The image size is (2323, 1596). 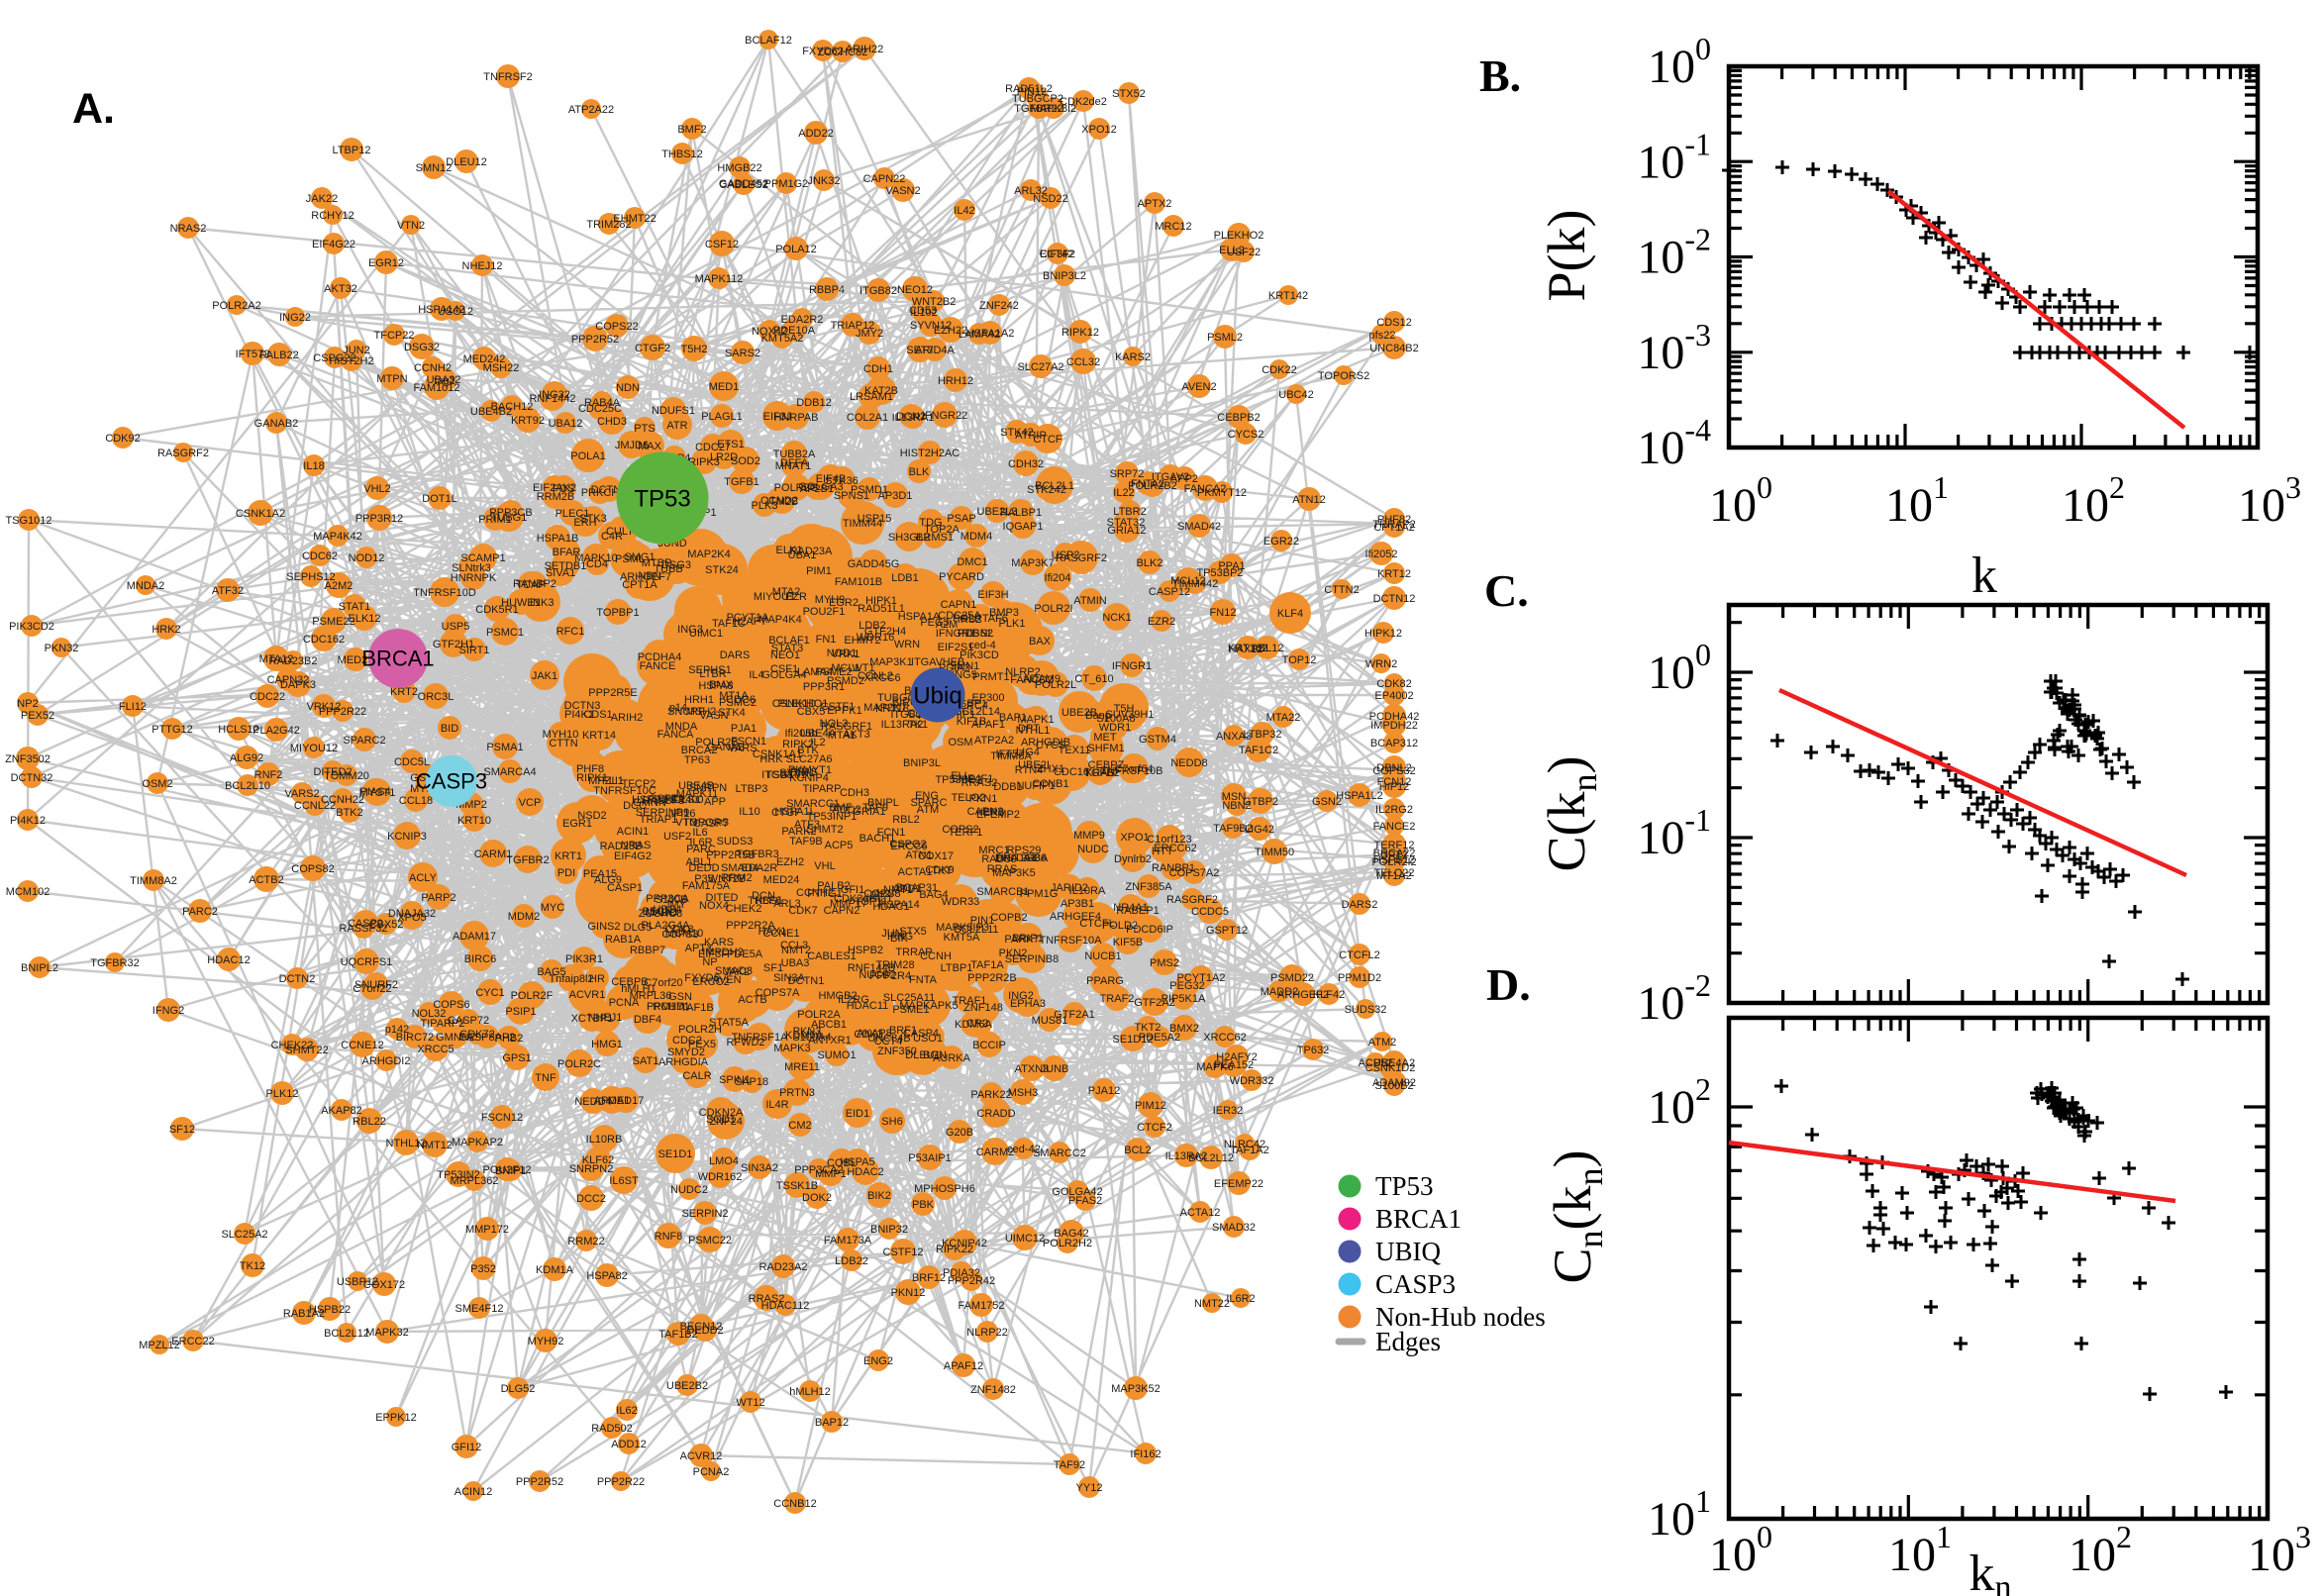 What do you see at coordinates (1229, 1111) in the screenshot?
I see `svg-text: IER32` at bounding box center [1229, 1111].